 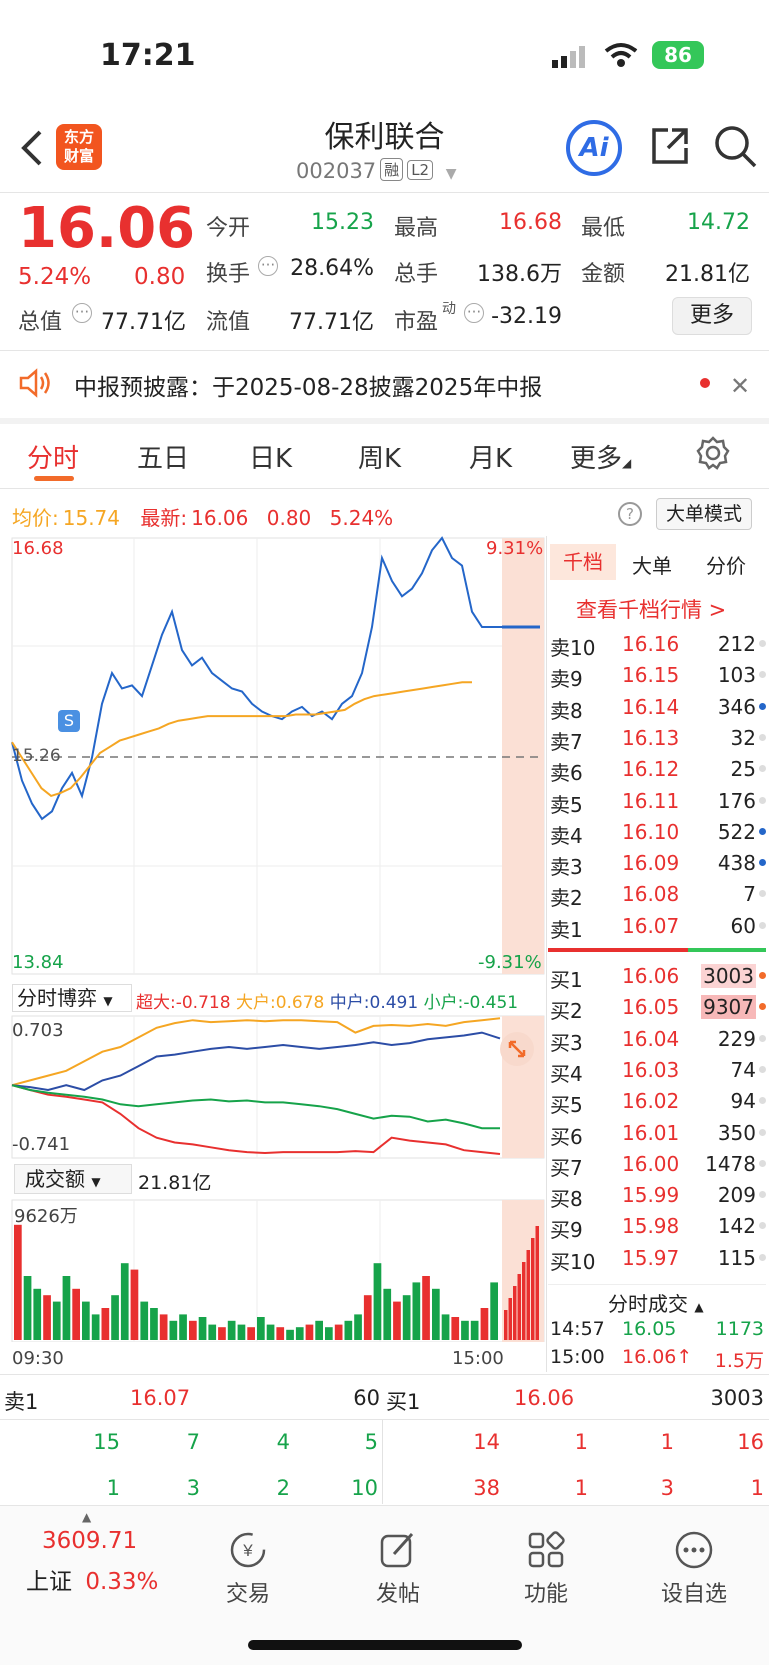 I want to click on volume-bar-after-hours, so click(x=537, y=1283).